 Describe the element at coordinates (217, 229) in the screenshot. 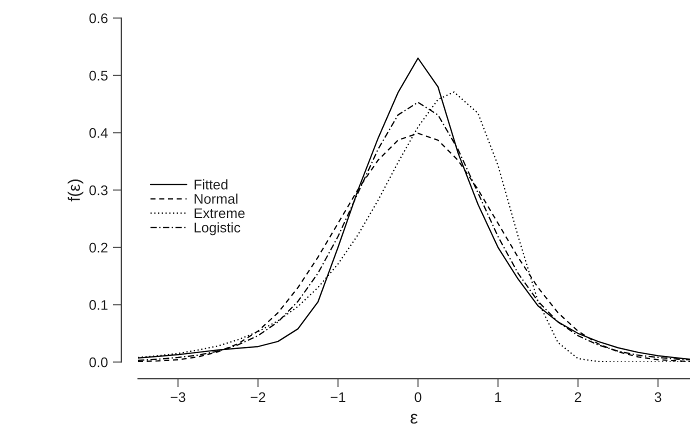

I see `legend-label: Logistic` at that location.